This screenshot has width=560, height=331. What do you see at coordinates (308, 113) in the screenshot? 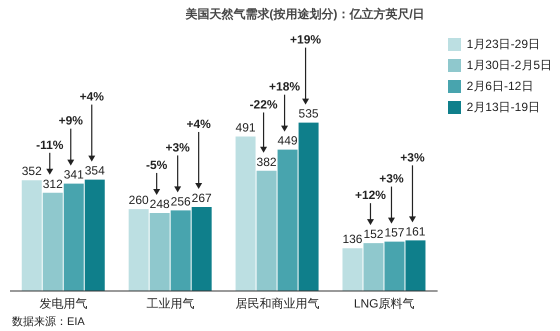
I see `data-label: 535` at bounding box center [308, 113].